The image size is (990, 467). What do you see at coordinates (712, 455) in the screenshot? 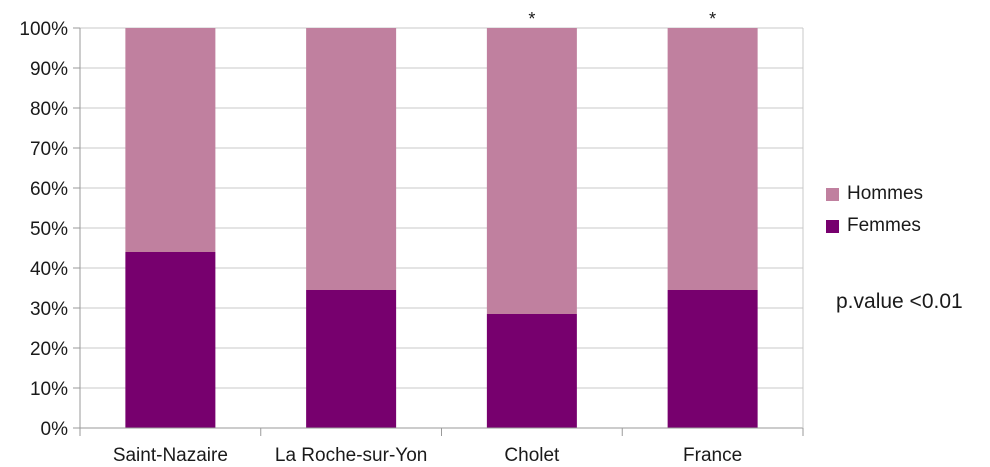
I see `x-tick-label: France` at bounding box center [712, 455].